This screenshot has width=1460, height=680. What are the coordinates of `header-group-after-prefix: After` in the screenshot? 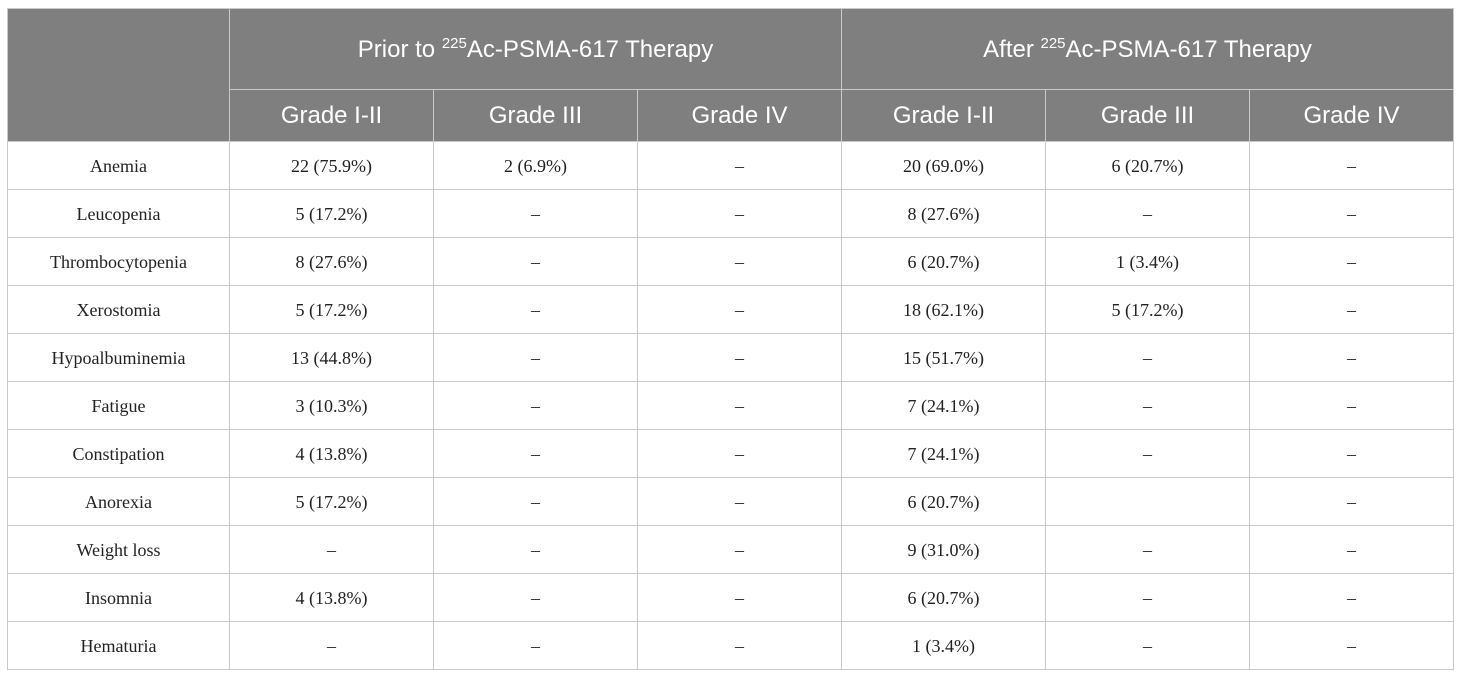 It's located at (1012, 49).